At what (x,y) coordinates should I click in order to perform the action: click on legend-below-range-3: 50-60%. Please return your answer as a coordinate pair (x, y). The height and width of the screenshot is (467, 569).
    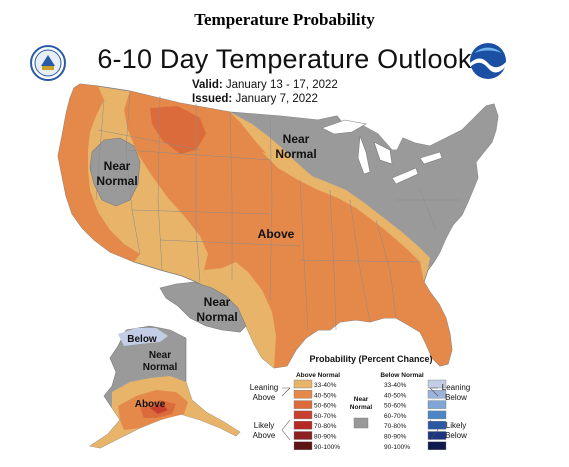
    Looking at the image, I should click on (395, 406).